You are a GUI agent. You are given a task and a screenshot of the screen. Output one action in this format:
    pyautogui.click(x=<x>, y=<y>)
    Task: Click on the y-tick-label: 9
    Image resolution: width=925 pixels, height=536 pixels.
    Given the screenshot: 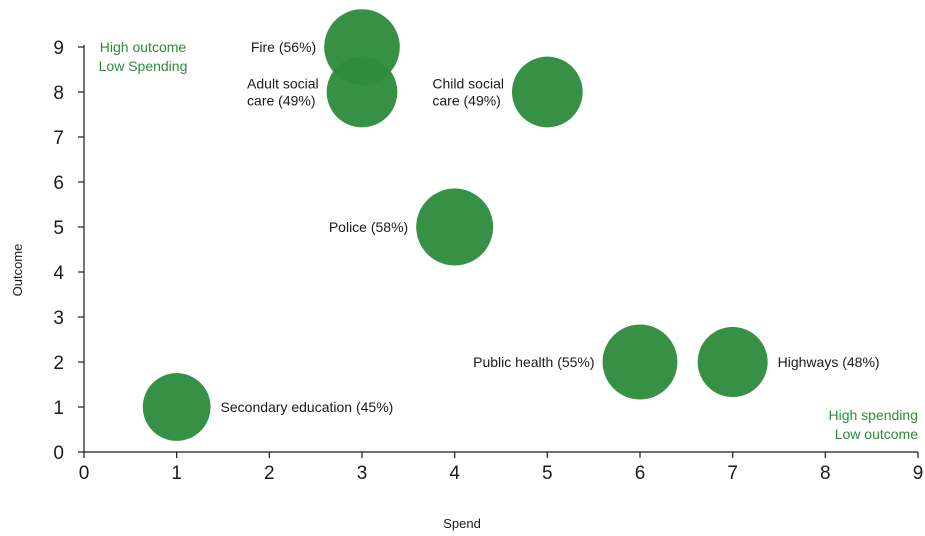 What is the action you would take?
    pyautogui.click(x=58, y=48)
    